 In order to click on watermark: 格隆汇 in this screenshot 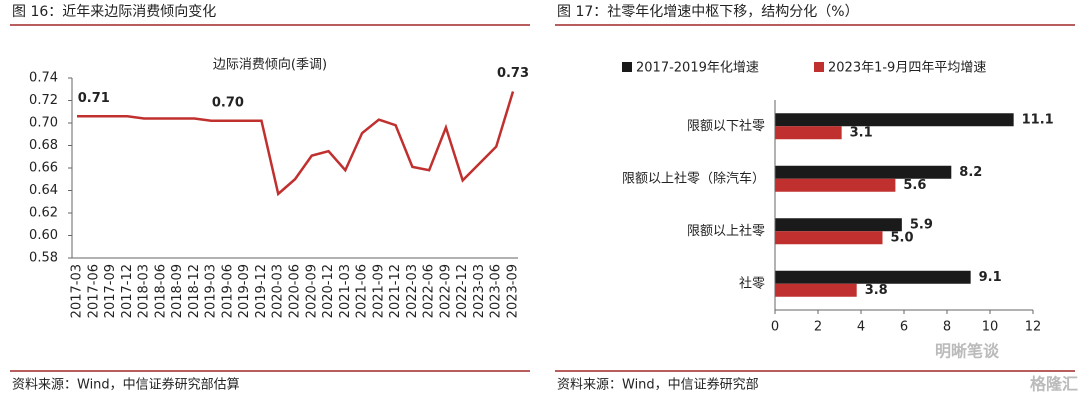, I will do `click(1054, 384)`.